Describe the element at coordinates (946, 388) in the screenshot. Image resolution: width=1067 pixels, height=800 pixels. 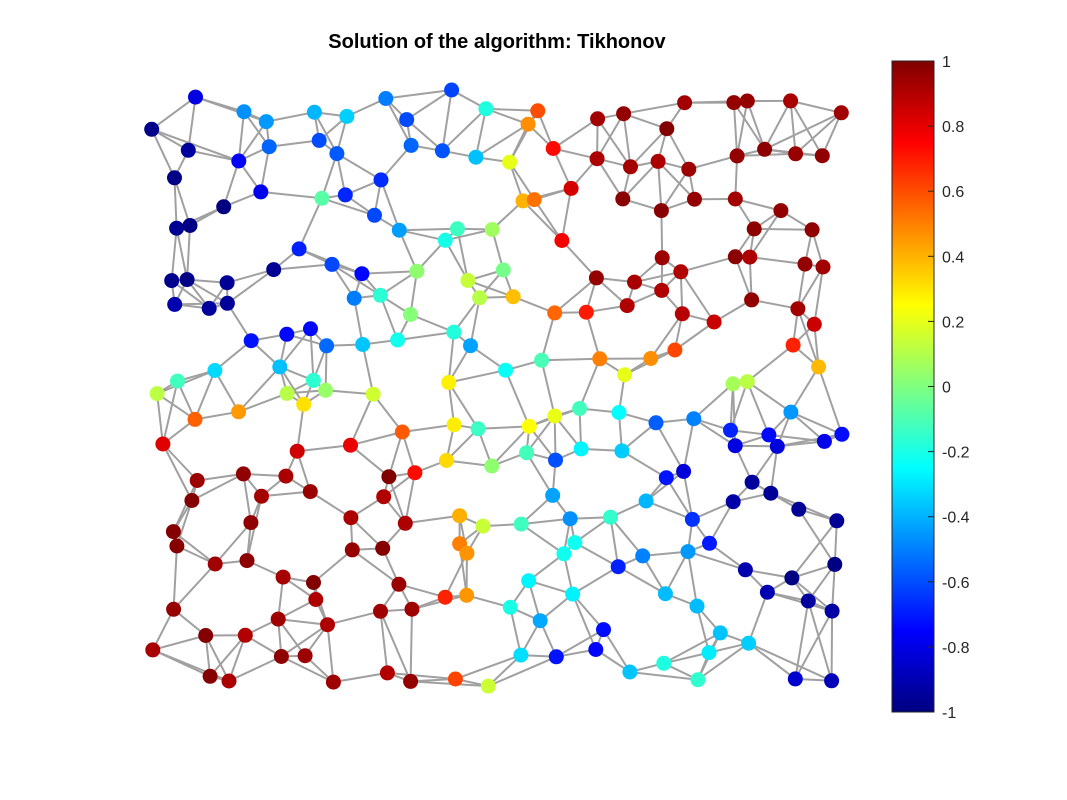
I see `colorbar-tick-label: 0` at that location.